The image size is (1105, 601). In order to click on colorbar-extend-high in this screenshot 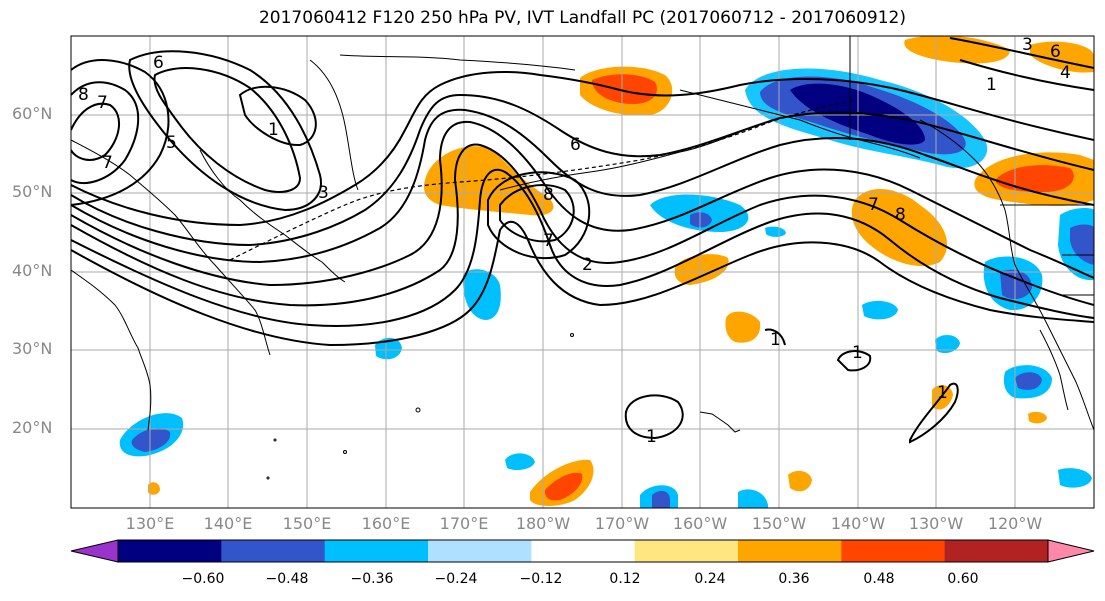, I will do `click(1071, 551)`.